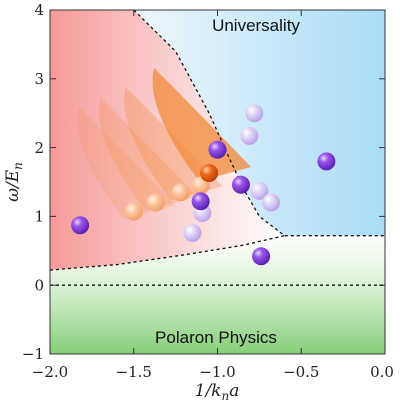  What do you see at coordinates (167, 253) in the screenshot?
I see `lower-boundary-line` at bounding box center [167, 253].